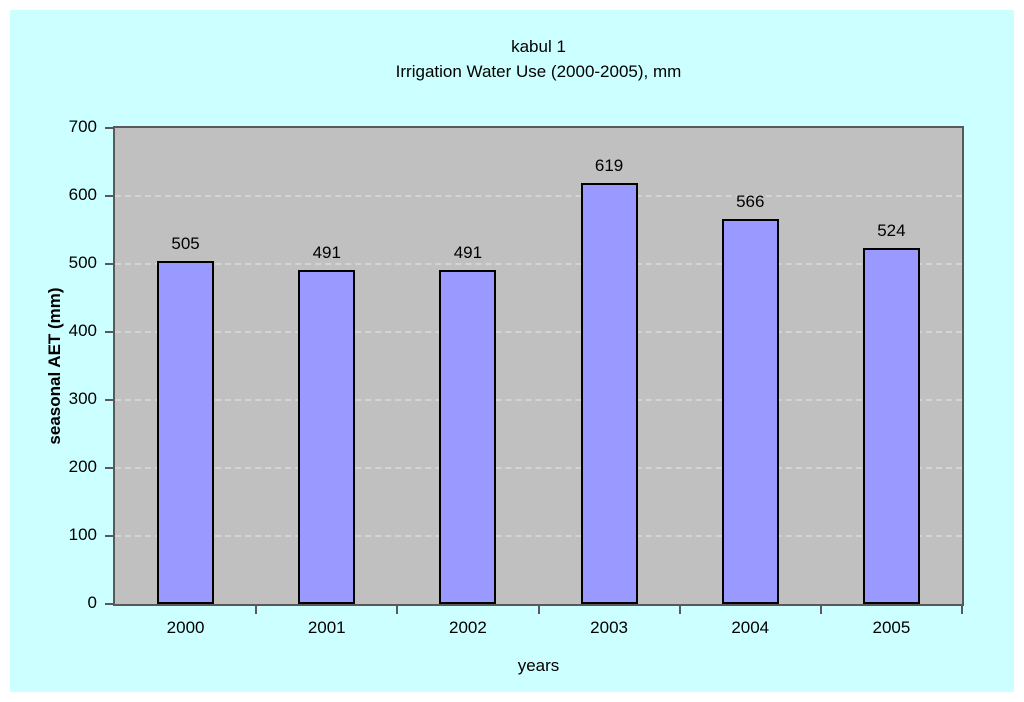 The image size is (1024, 702). Describe the element at coordinates (891, 230) in the screenshot. I see `bar-value-label-2005: 524` at that location.